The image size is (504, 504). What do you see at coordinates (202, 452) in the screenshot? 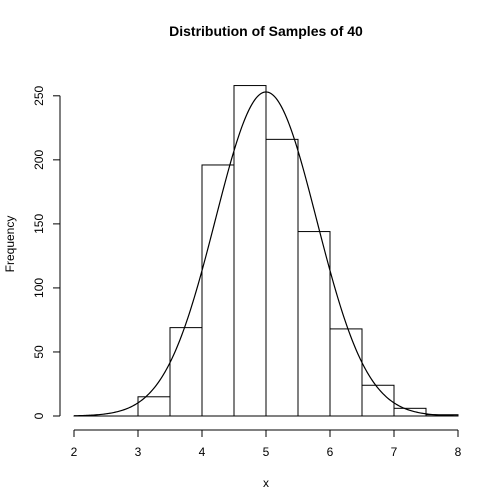
I see `x-tick-label: 4` at bounding box center [202, 452].